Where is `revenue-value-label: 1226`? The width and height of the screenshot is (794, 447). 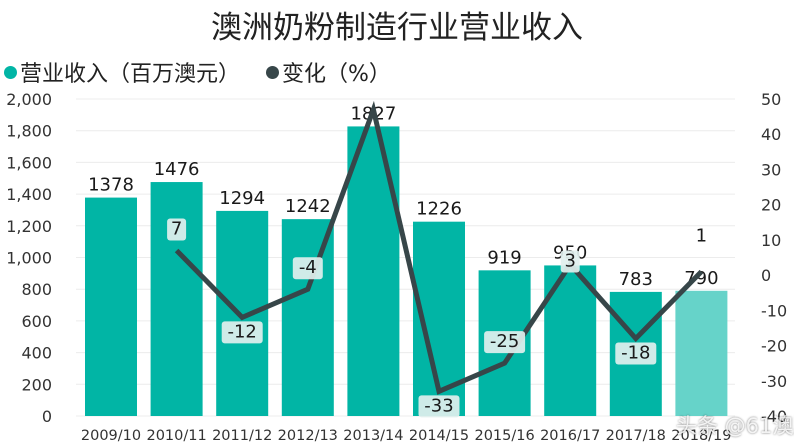
revenue-value-label: 1226 is located at coordinates (439, 209).